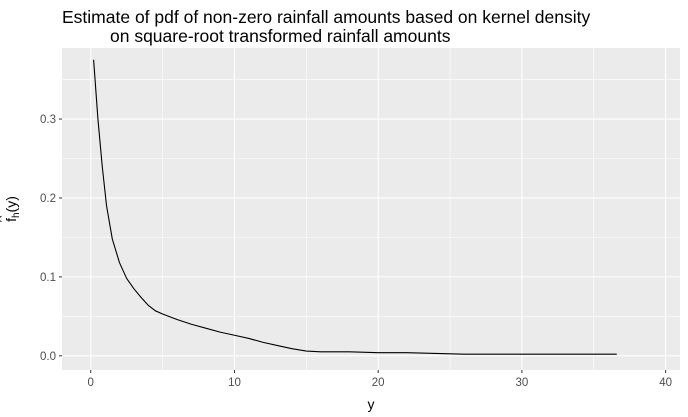 This screenshot has height=417, width=688. I want to click on x-tick-label: 0, so click(91, 383).